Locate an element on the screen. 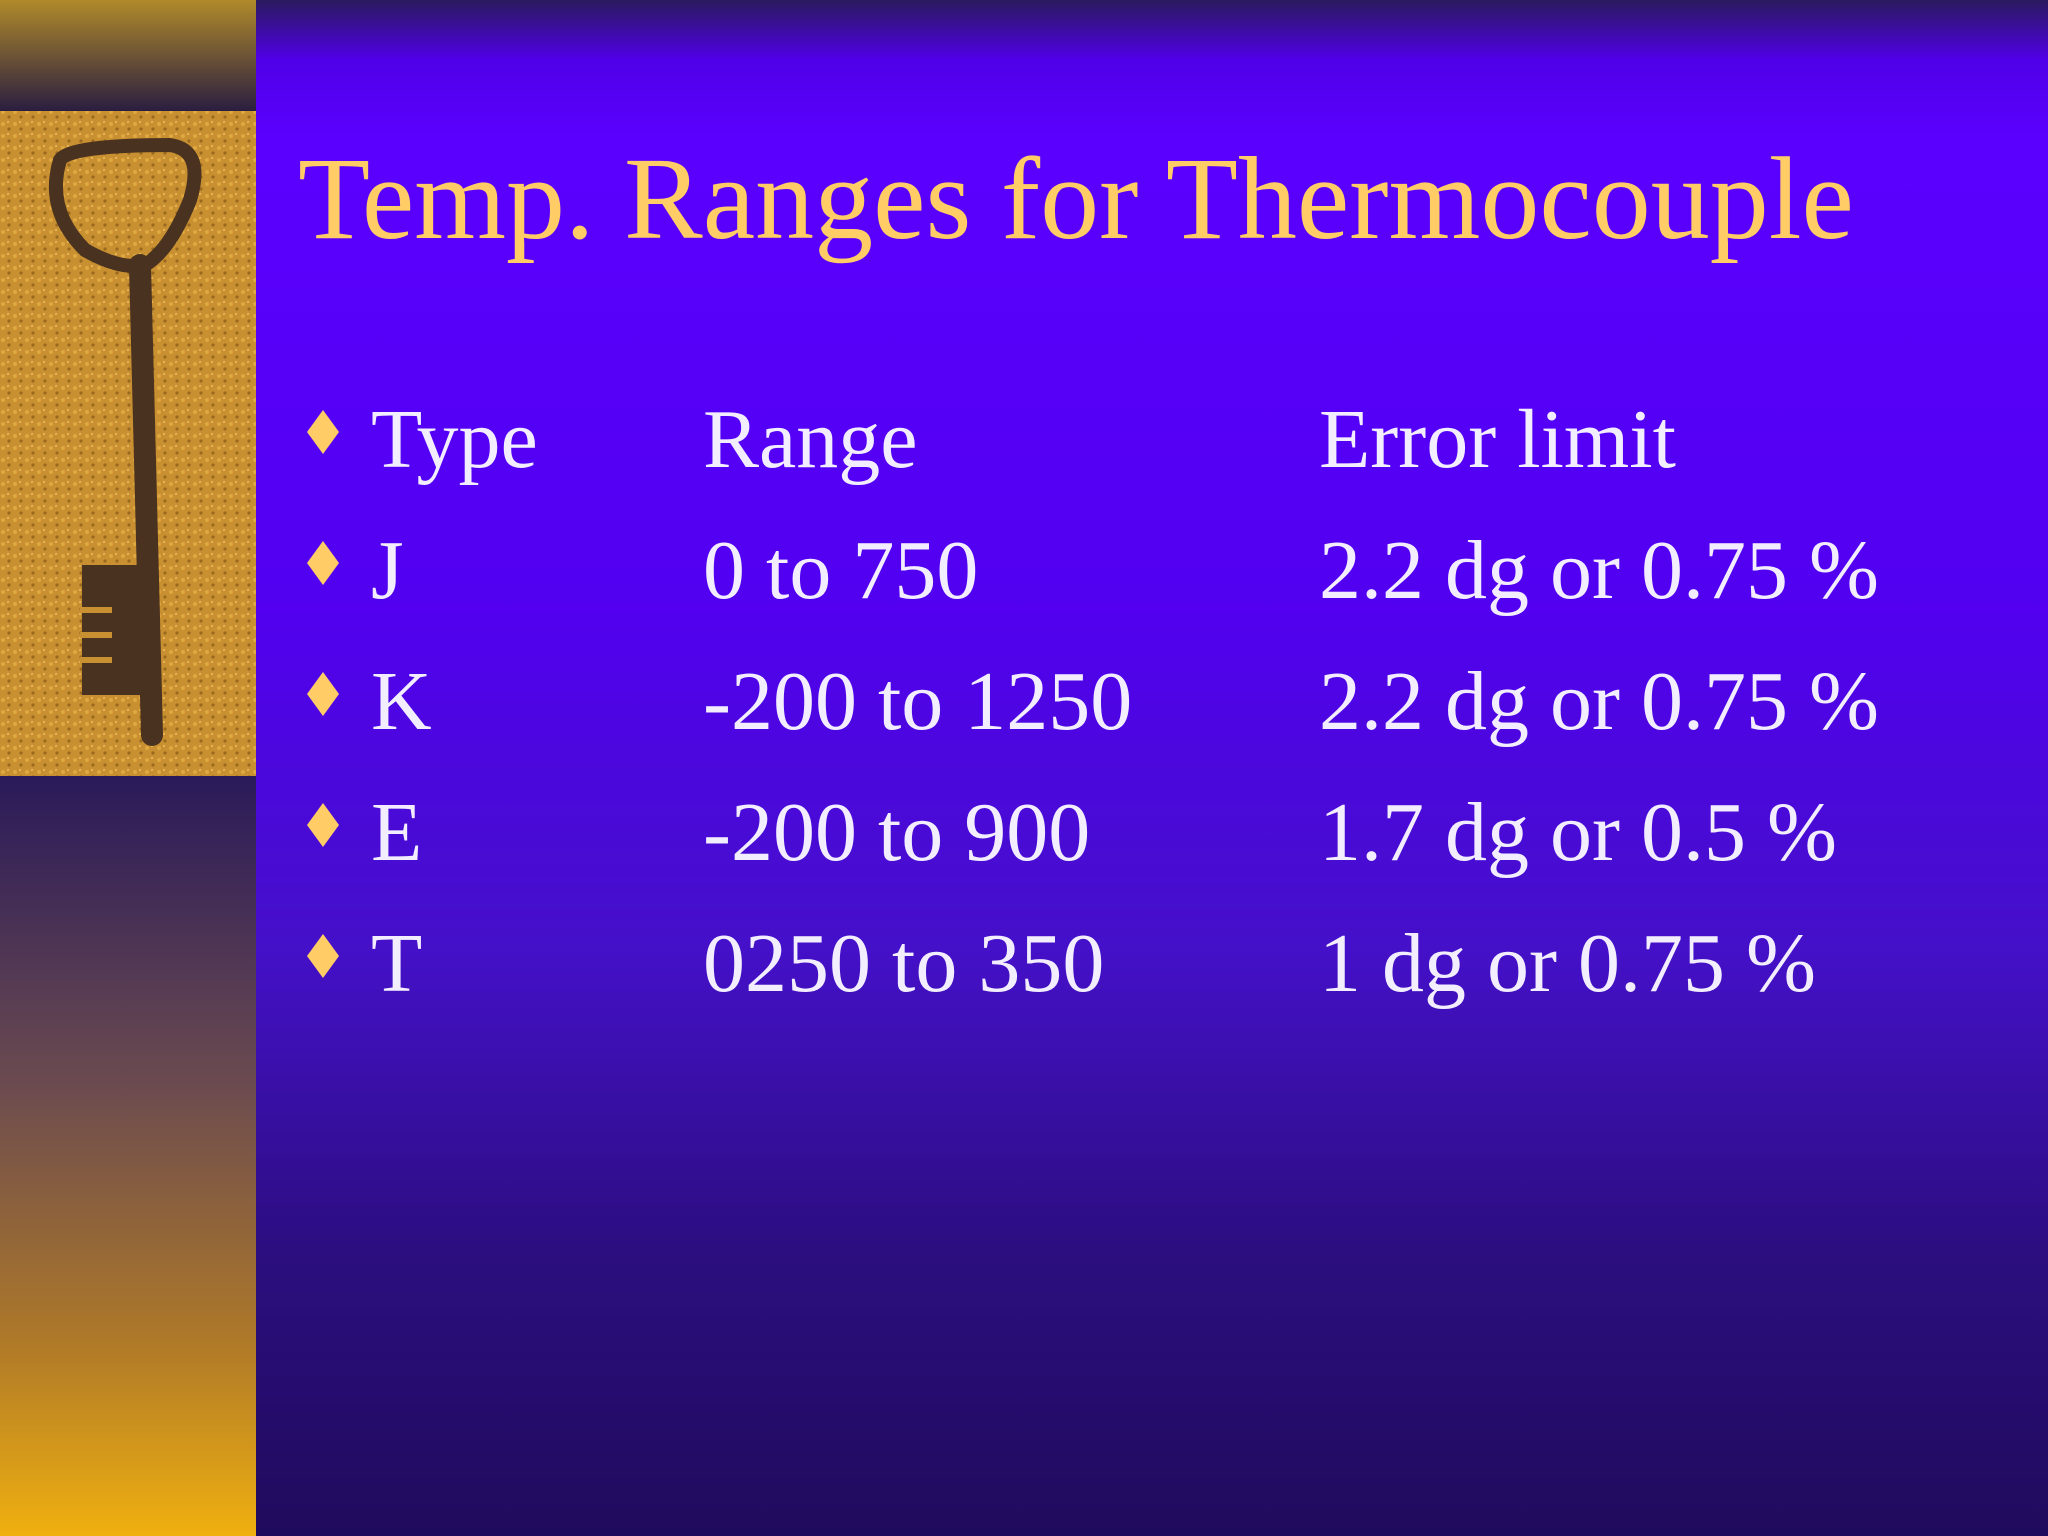 This screenshot has width=2048, height=1536. key-bit is located at coordinates (113, 630).